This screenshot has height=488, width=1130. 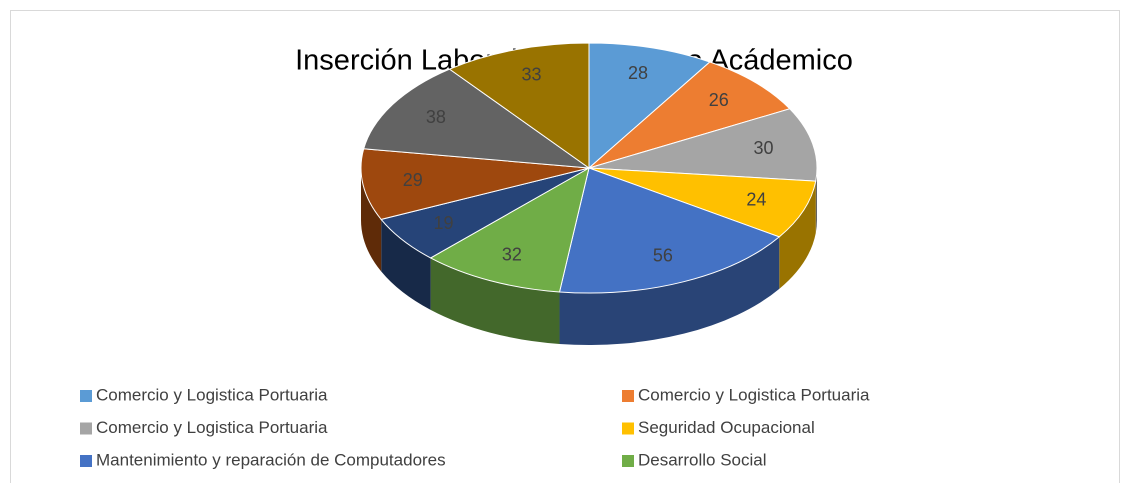 I want to click on data-label: 32, so click(x=512, y=255).